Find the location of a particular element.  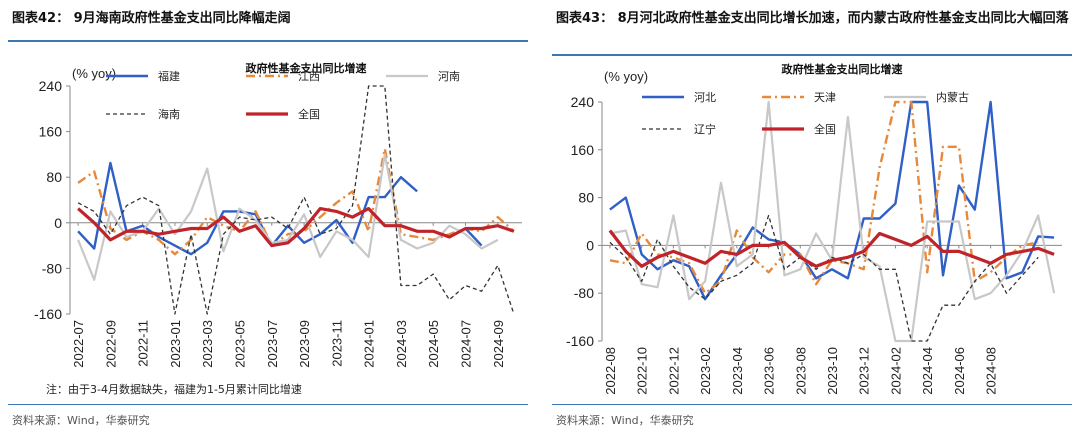

legend-label: 海南 is located at coordinates (169, 114).